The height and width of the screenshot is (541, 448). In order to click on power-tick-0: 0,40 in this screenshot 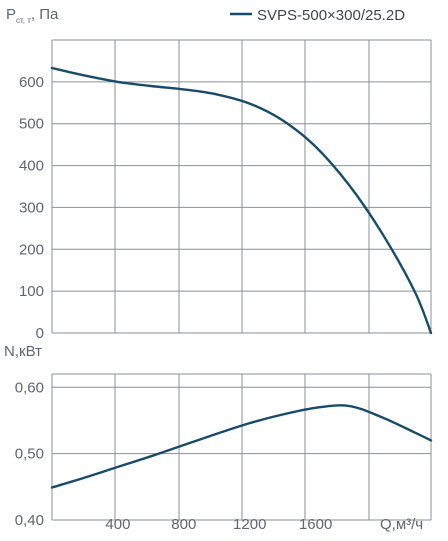, I will do `click(29, 520)`.